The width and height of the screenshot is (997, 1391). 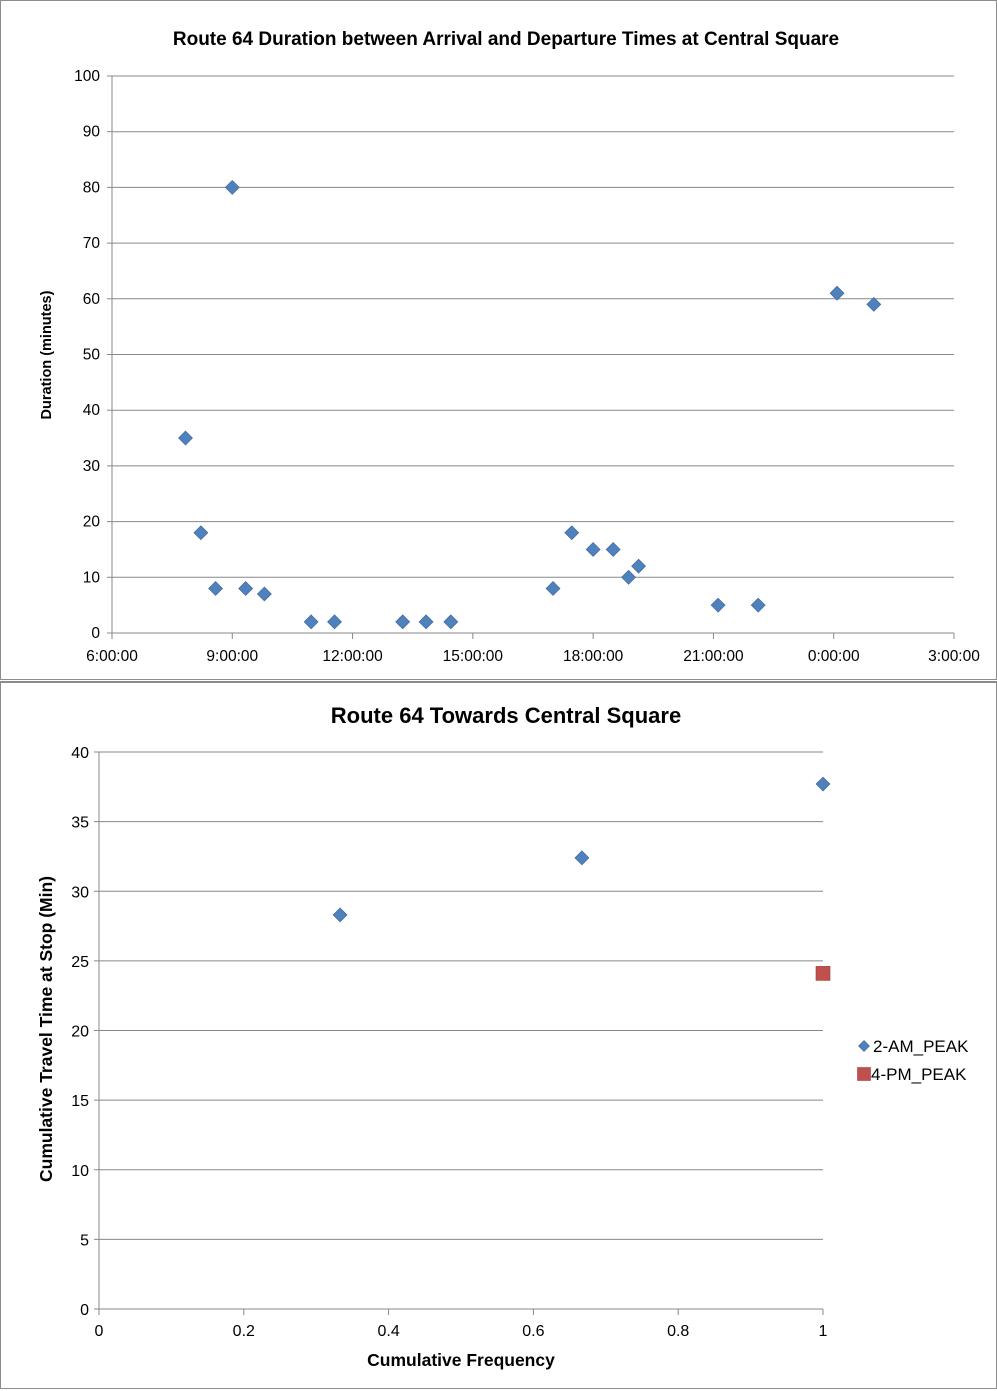 What do you see at coordinates (533, 1331) in the screenshot?
I see `x-tick-label: 0.6` at bounding box center [533, 1331].